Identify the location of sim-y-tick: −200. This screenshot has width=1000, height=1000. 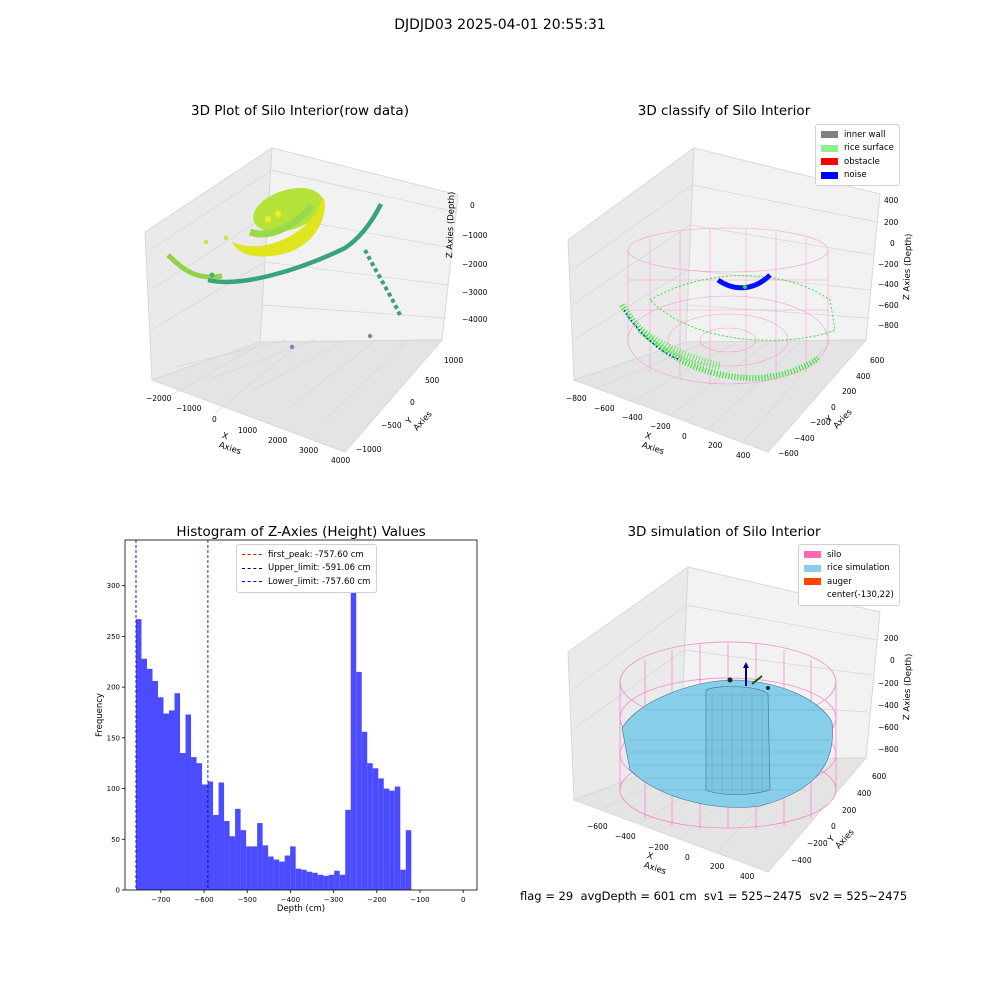
(817, 843).